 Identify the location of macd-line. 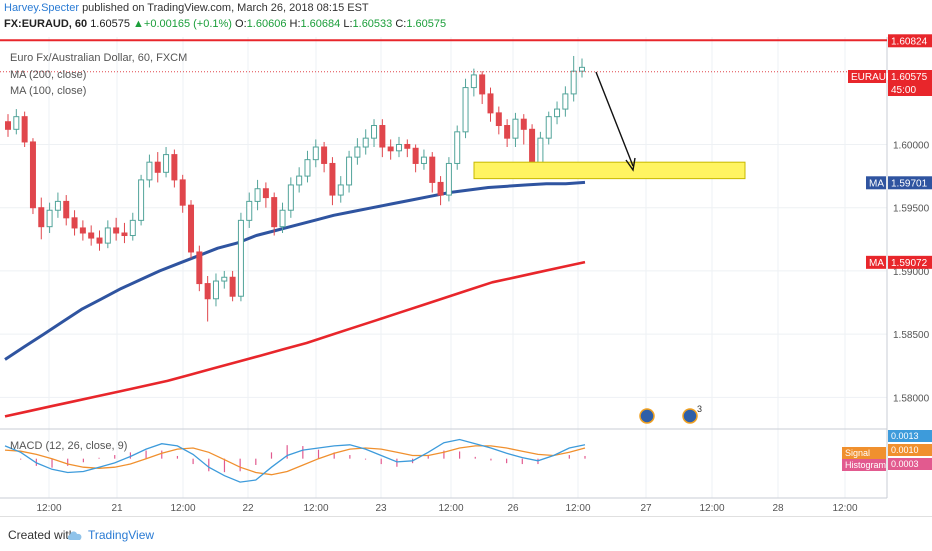
(295, 460).